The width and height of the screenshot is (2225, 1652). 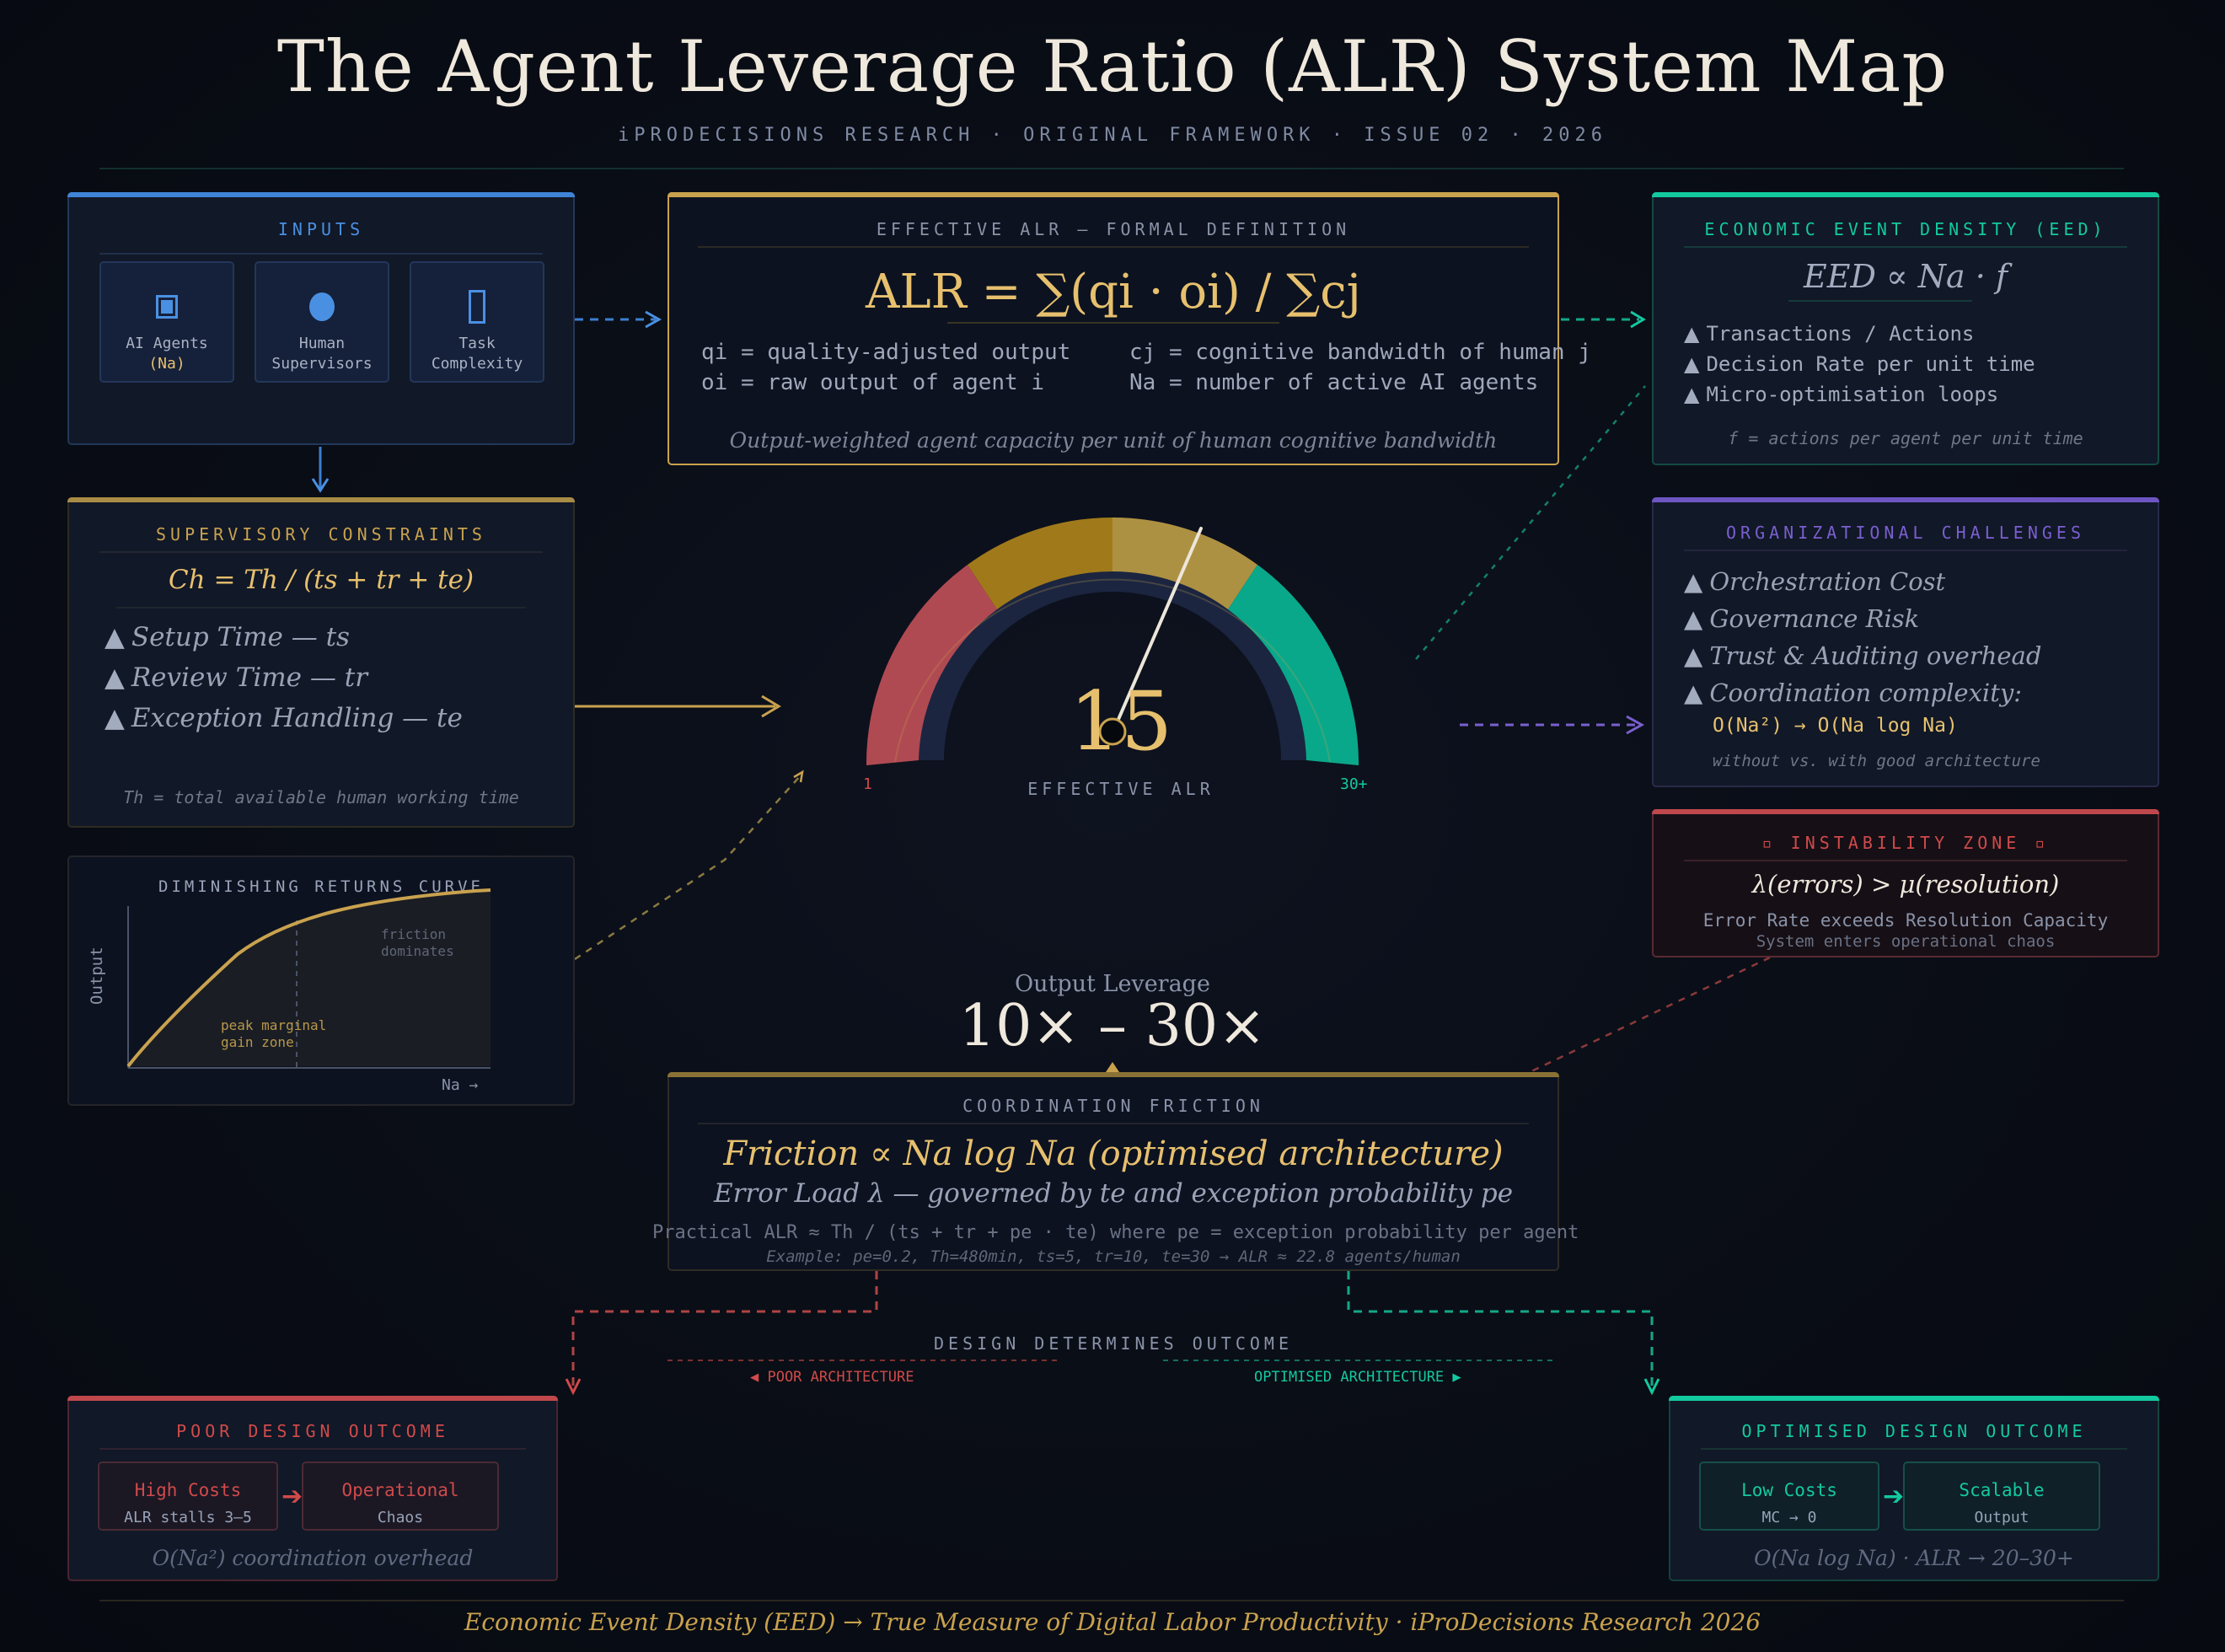 I want to click on optimised-title: OPTIMISED DESIGN OUTCOME, so click(x=1914, y=1431).